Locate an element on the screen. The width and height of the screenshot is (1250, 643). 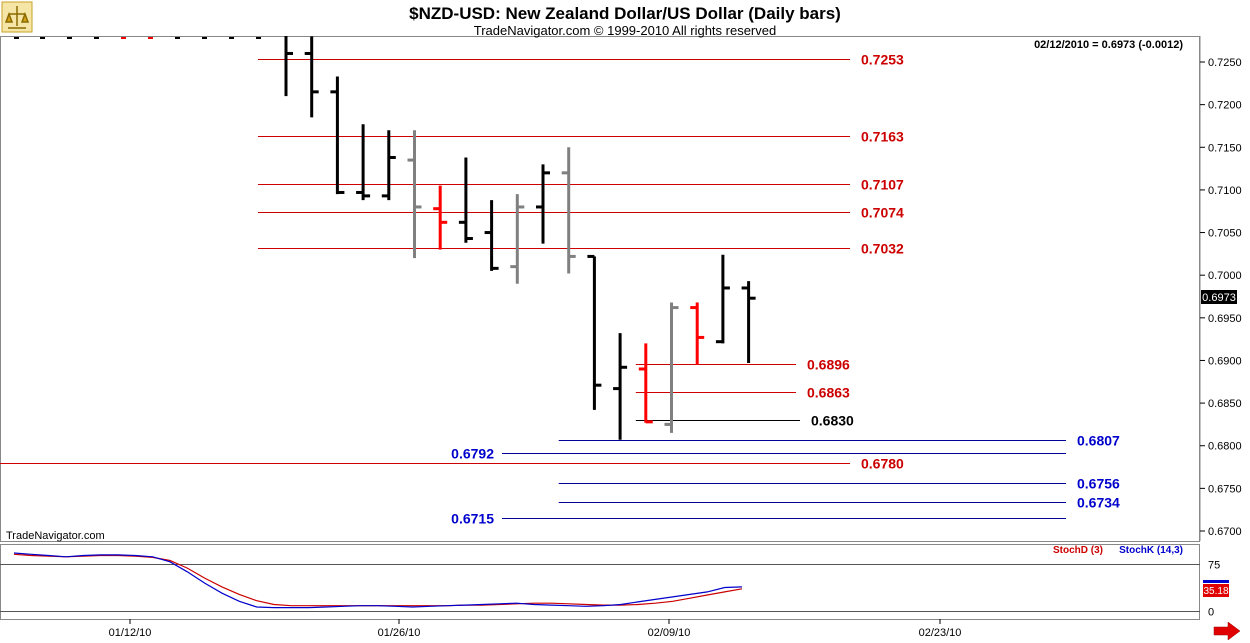
last-price-label: 0.6973 is located at coordinates (1219, 298).